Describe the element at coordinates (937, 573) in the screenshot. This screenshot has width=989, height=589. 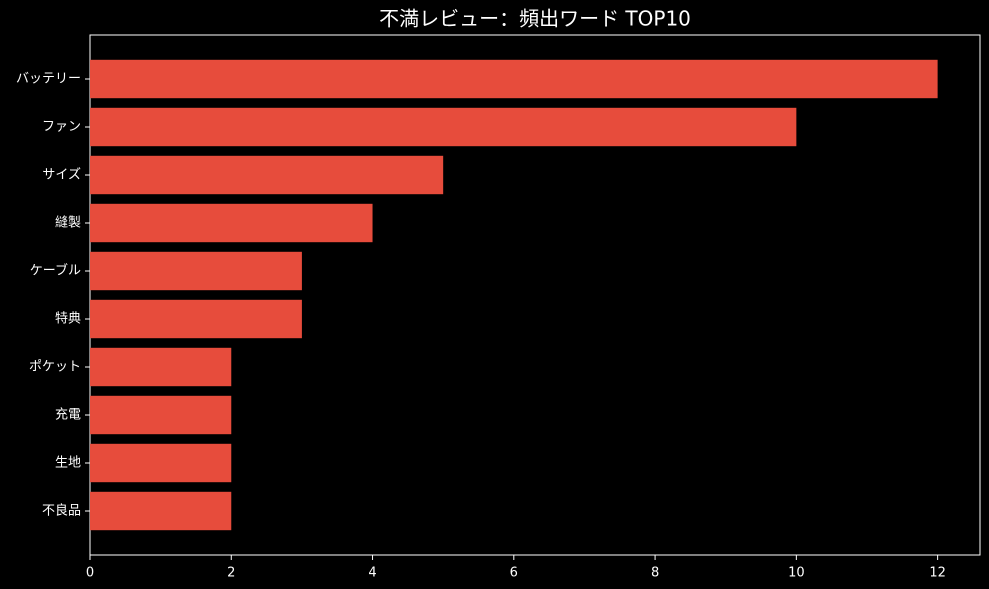
I see `x-tick-label: 12` at that location.